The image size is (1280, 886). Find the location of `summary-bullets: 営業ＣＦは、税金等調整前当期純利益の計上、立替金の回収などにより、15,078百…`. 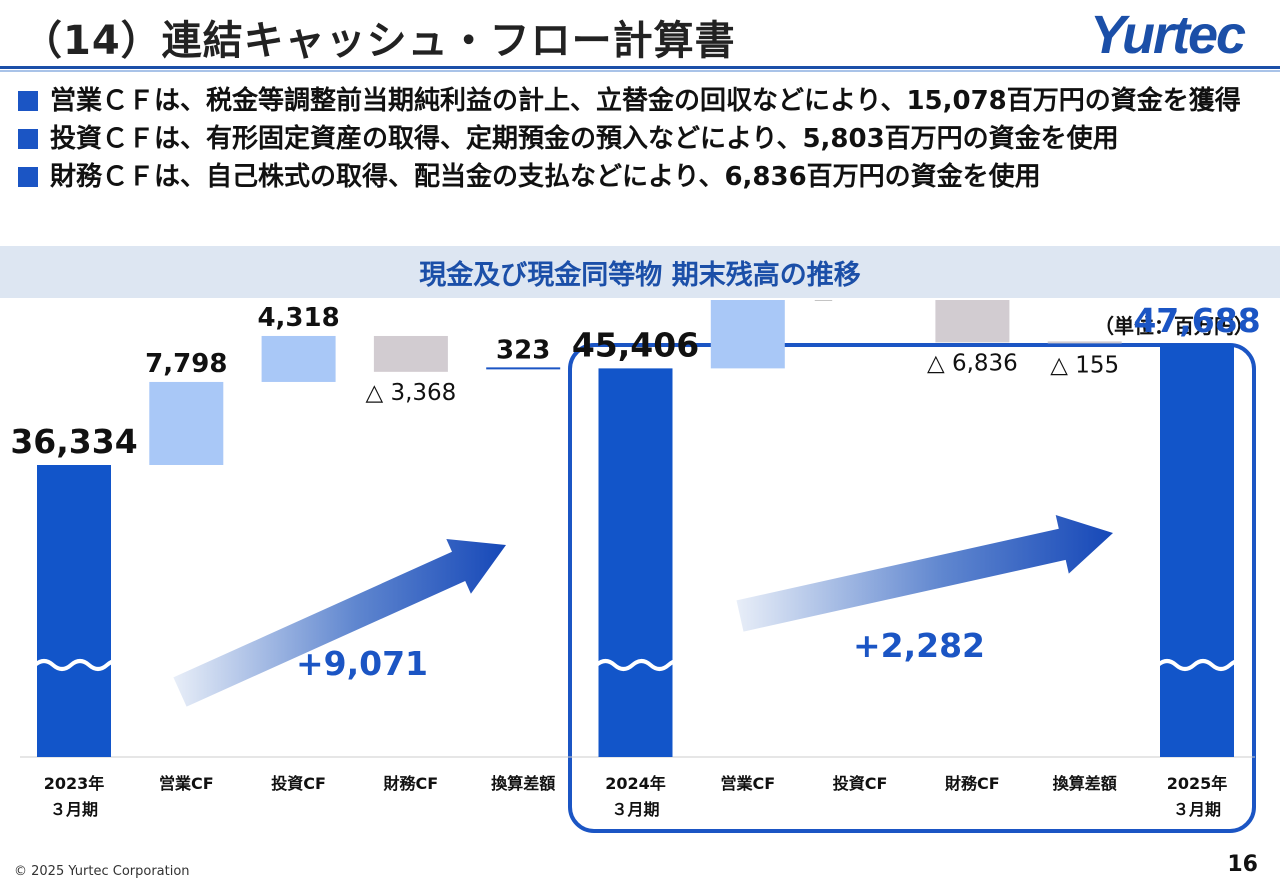

summary-bullets: 営業ＣＦは、税金等調整前当期純利益の計上、立替金の回収などにより、15,078百… is located at coordinates (643, 139).